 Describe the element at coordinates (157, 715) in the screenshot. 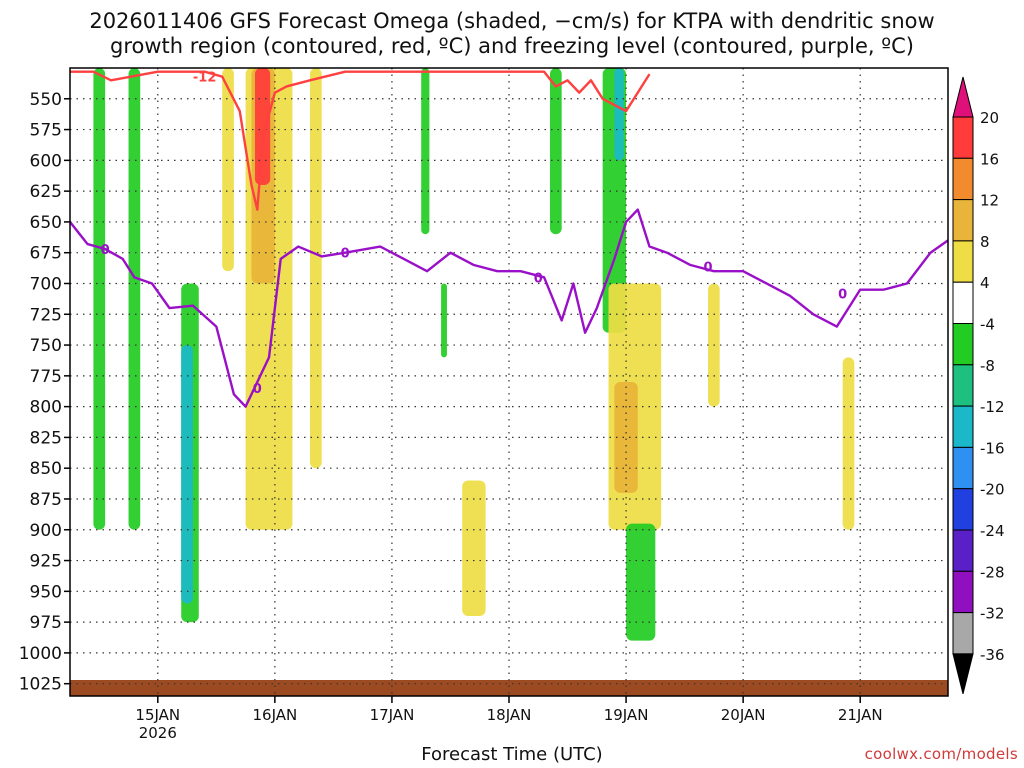

I see `x-tick-label-15JAN: 15JAN` at that location.